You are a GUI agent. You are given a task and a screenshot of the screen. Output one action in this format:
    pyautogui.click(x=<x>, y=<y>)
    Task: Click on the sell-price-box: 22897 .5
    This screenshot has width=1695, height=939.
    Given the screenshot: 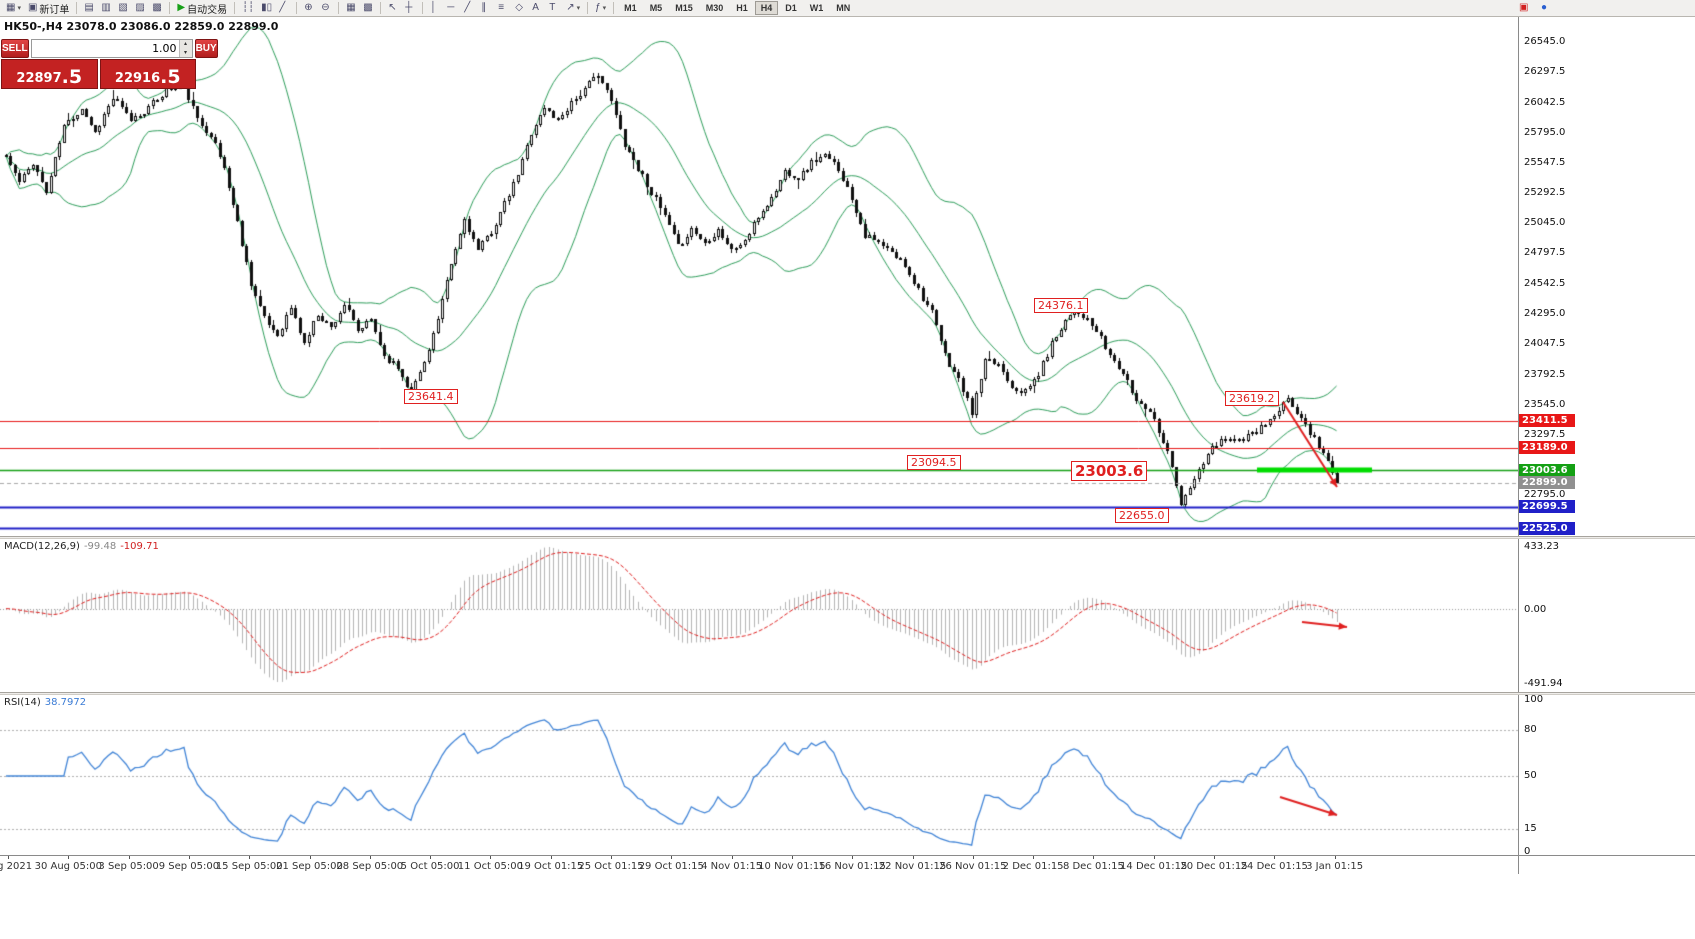 What is the action you would take?
    pyautogui.click(x=49, y=74)
    